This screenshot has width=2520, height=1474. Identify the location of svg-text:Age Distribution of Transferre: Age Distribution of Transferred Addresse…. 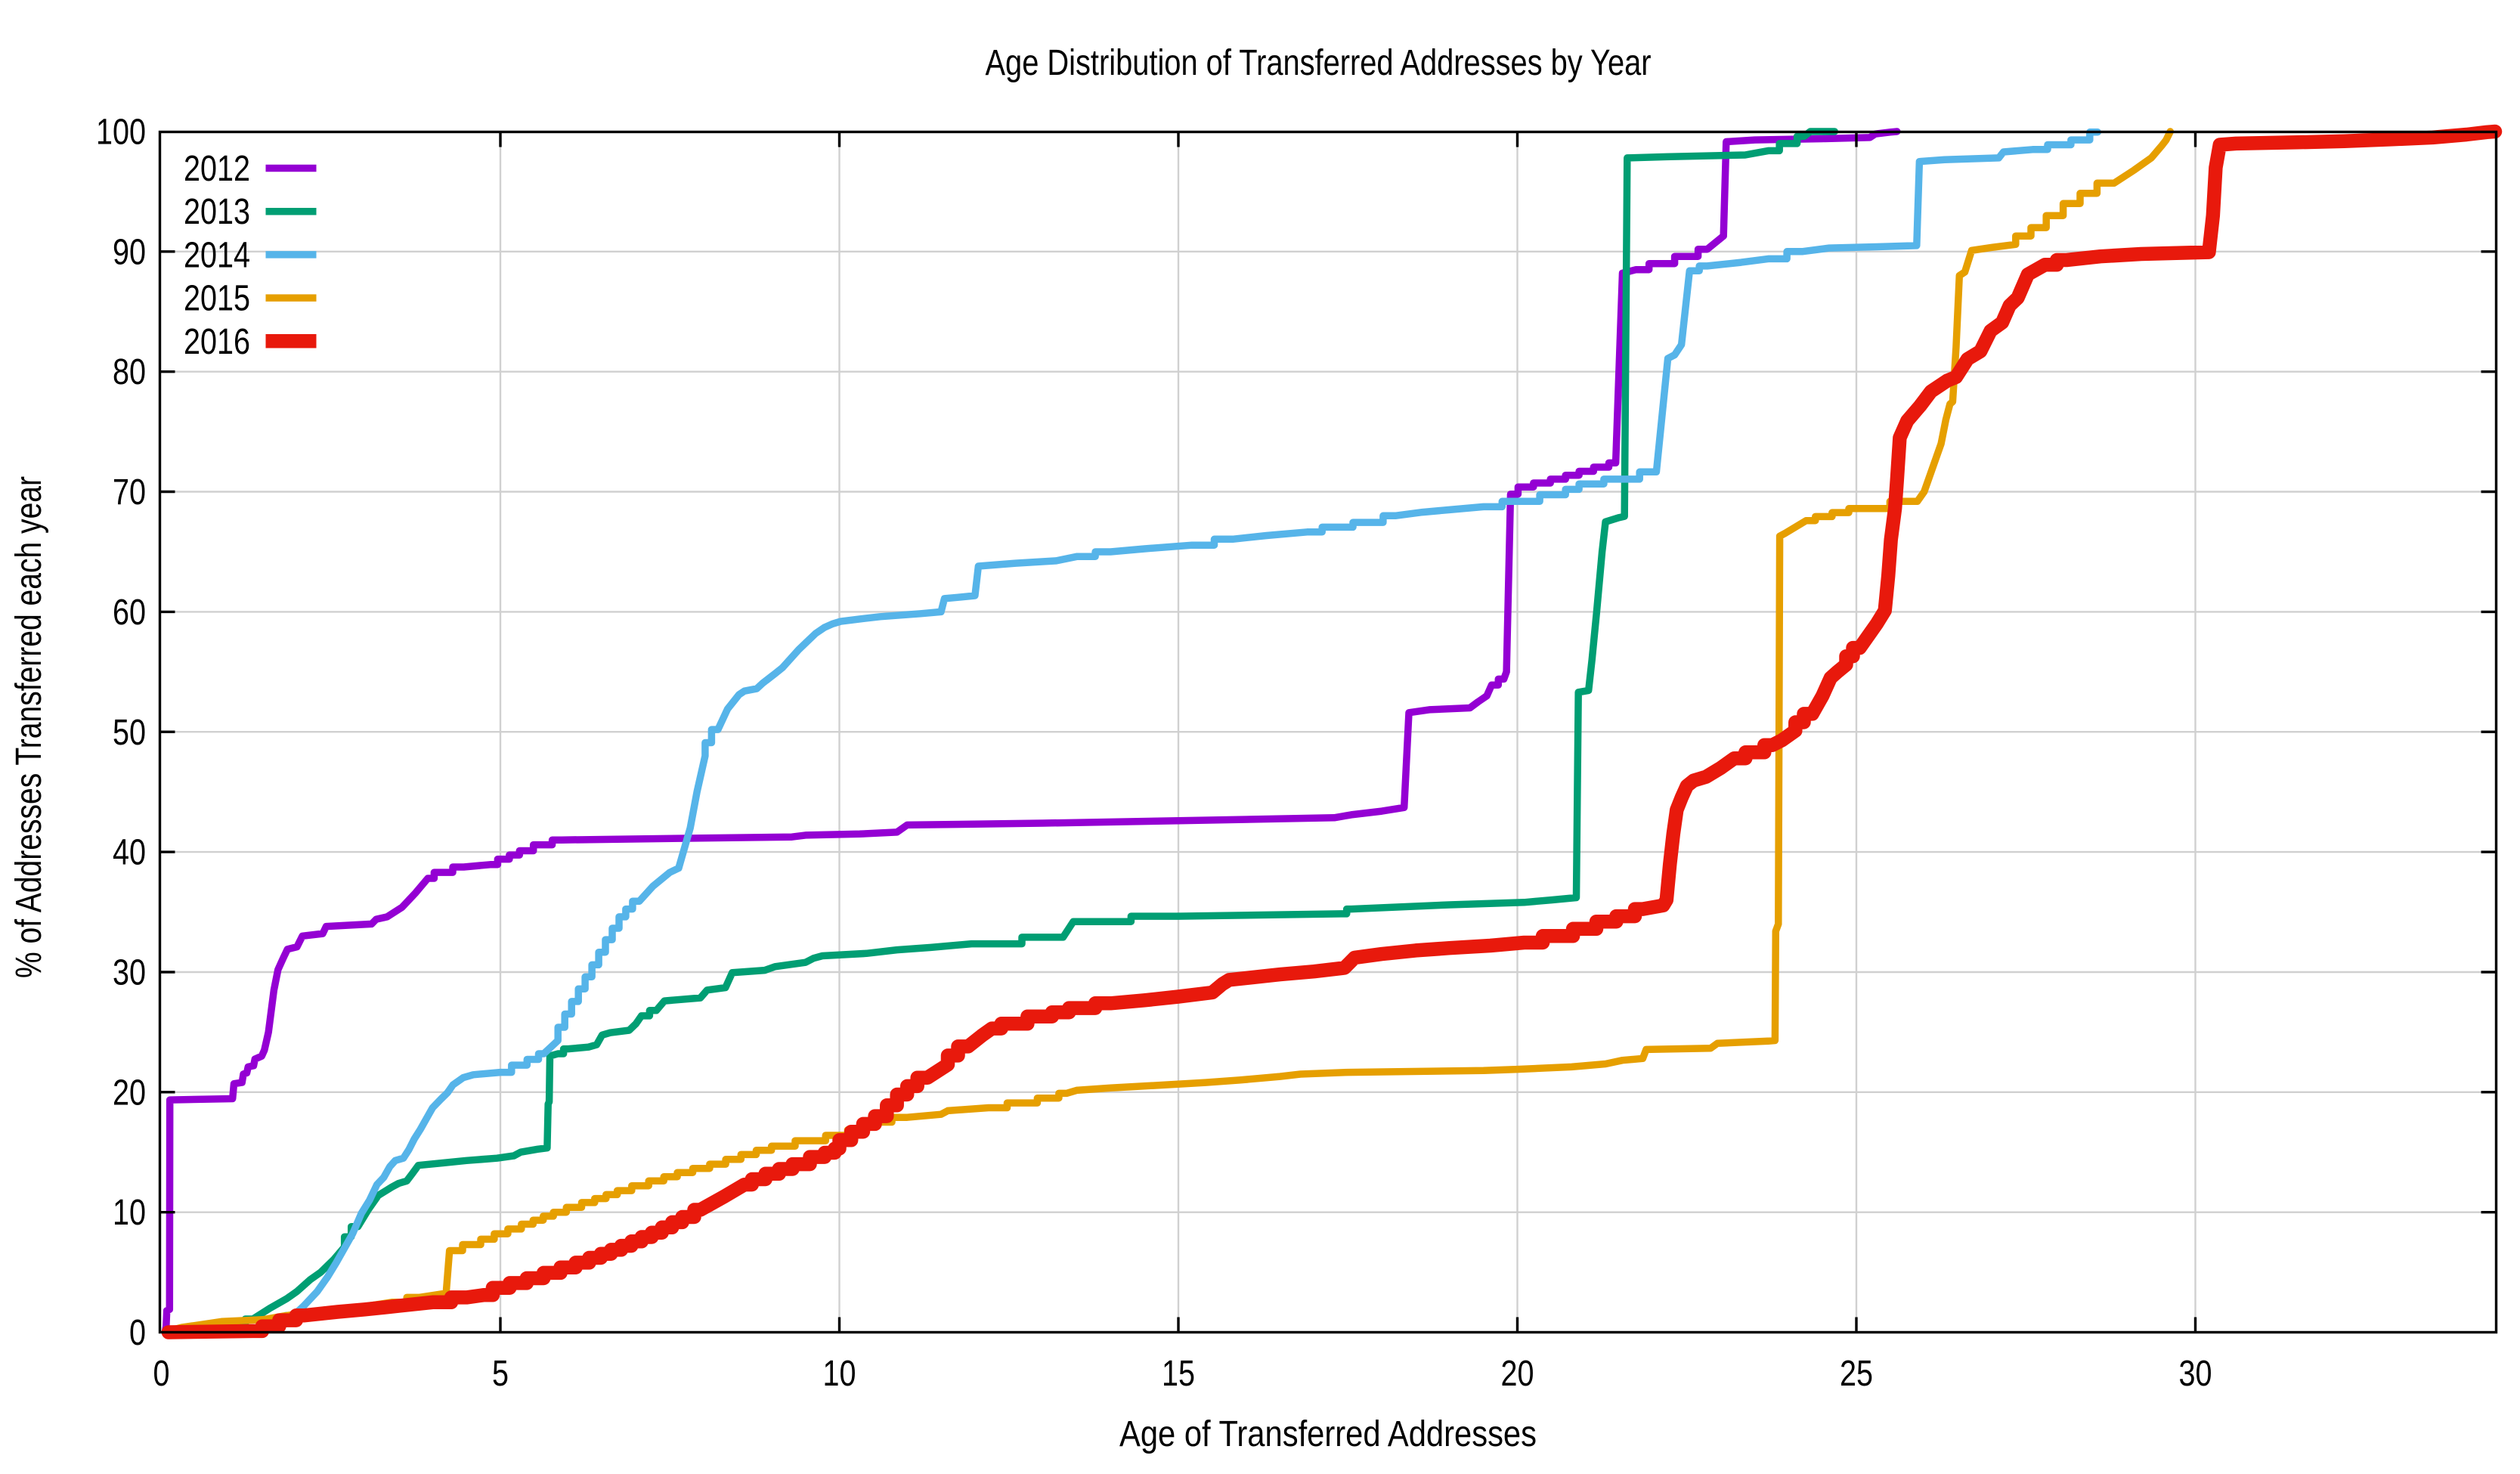
(1319, 63).